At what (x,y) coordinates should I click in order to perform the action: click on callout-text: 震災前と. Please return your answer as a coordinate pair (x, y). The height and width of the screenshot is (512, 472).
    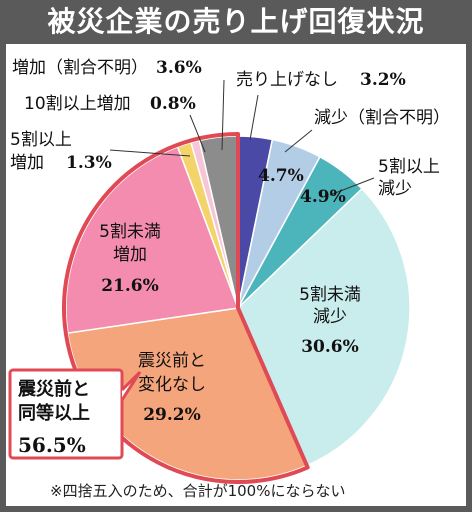
    Looking at the image, I should click on (54, 389).